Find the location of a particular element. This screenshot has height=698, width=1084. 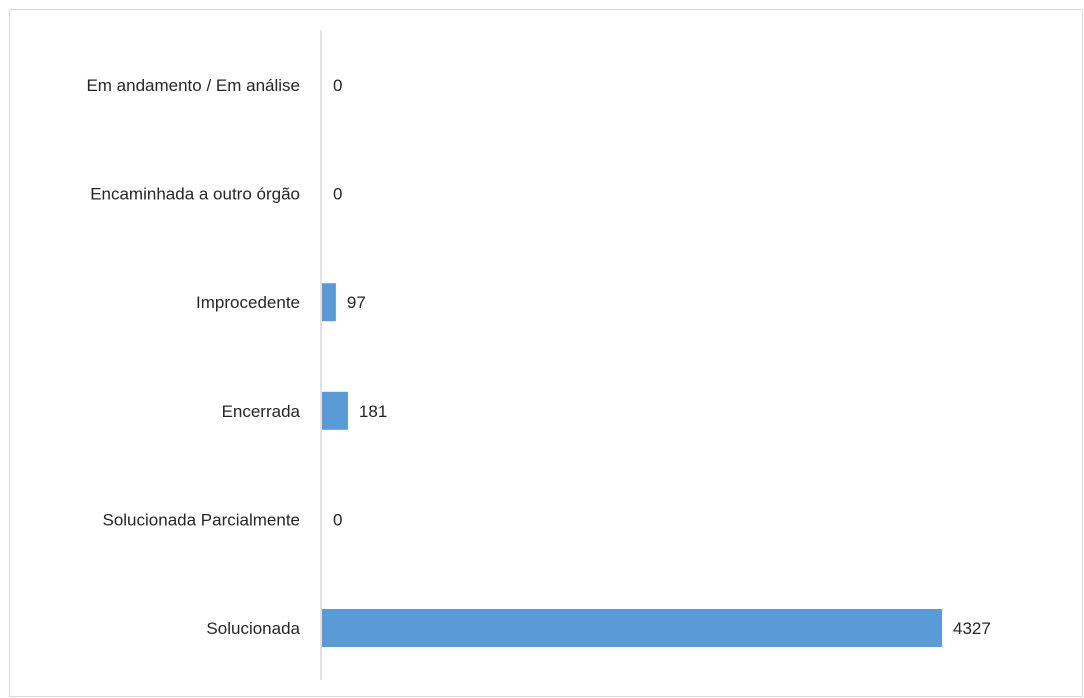

bar-encerrada is located at coordinates (335, 410).